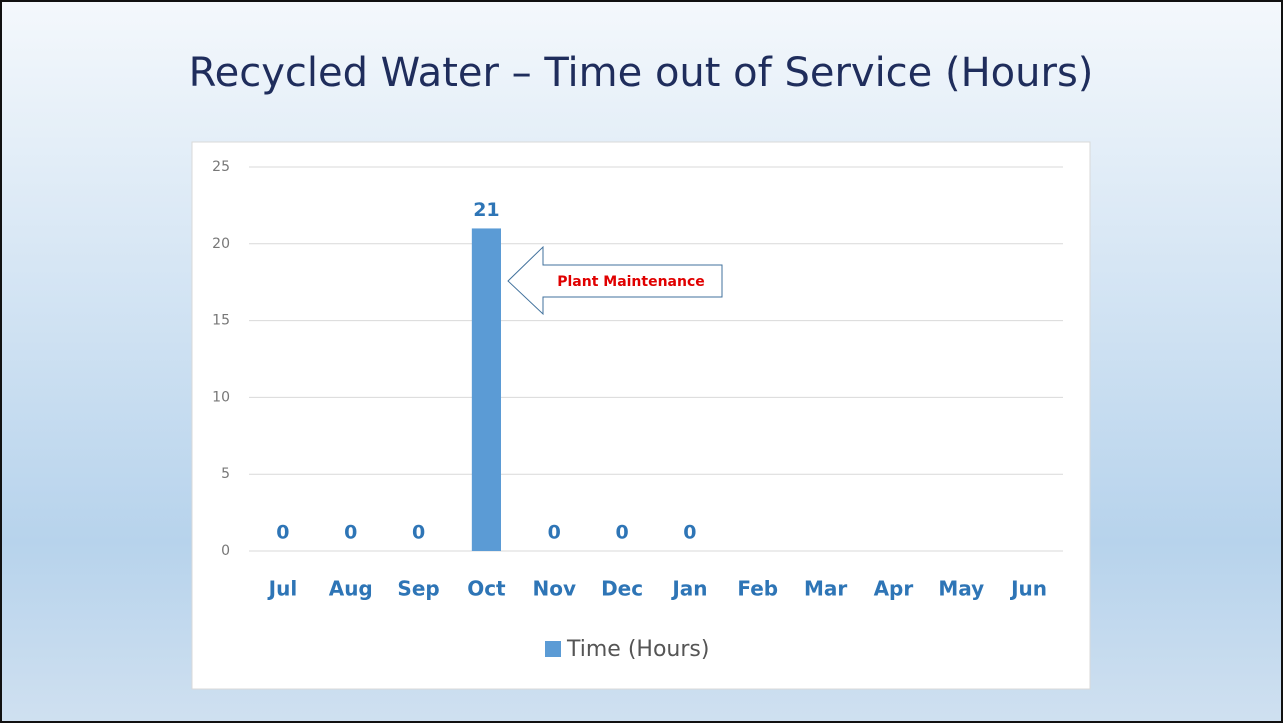  I want to click on callout-arrow, so click(615, 280).